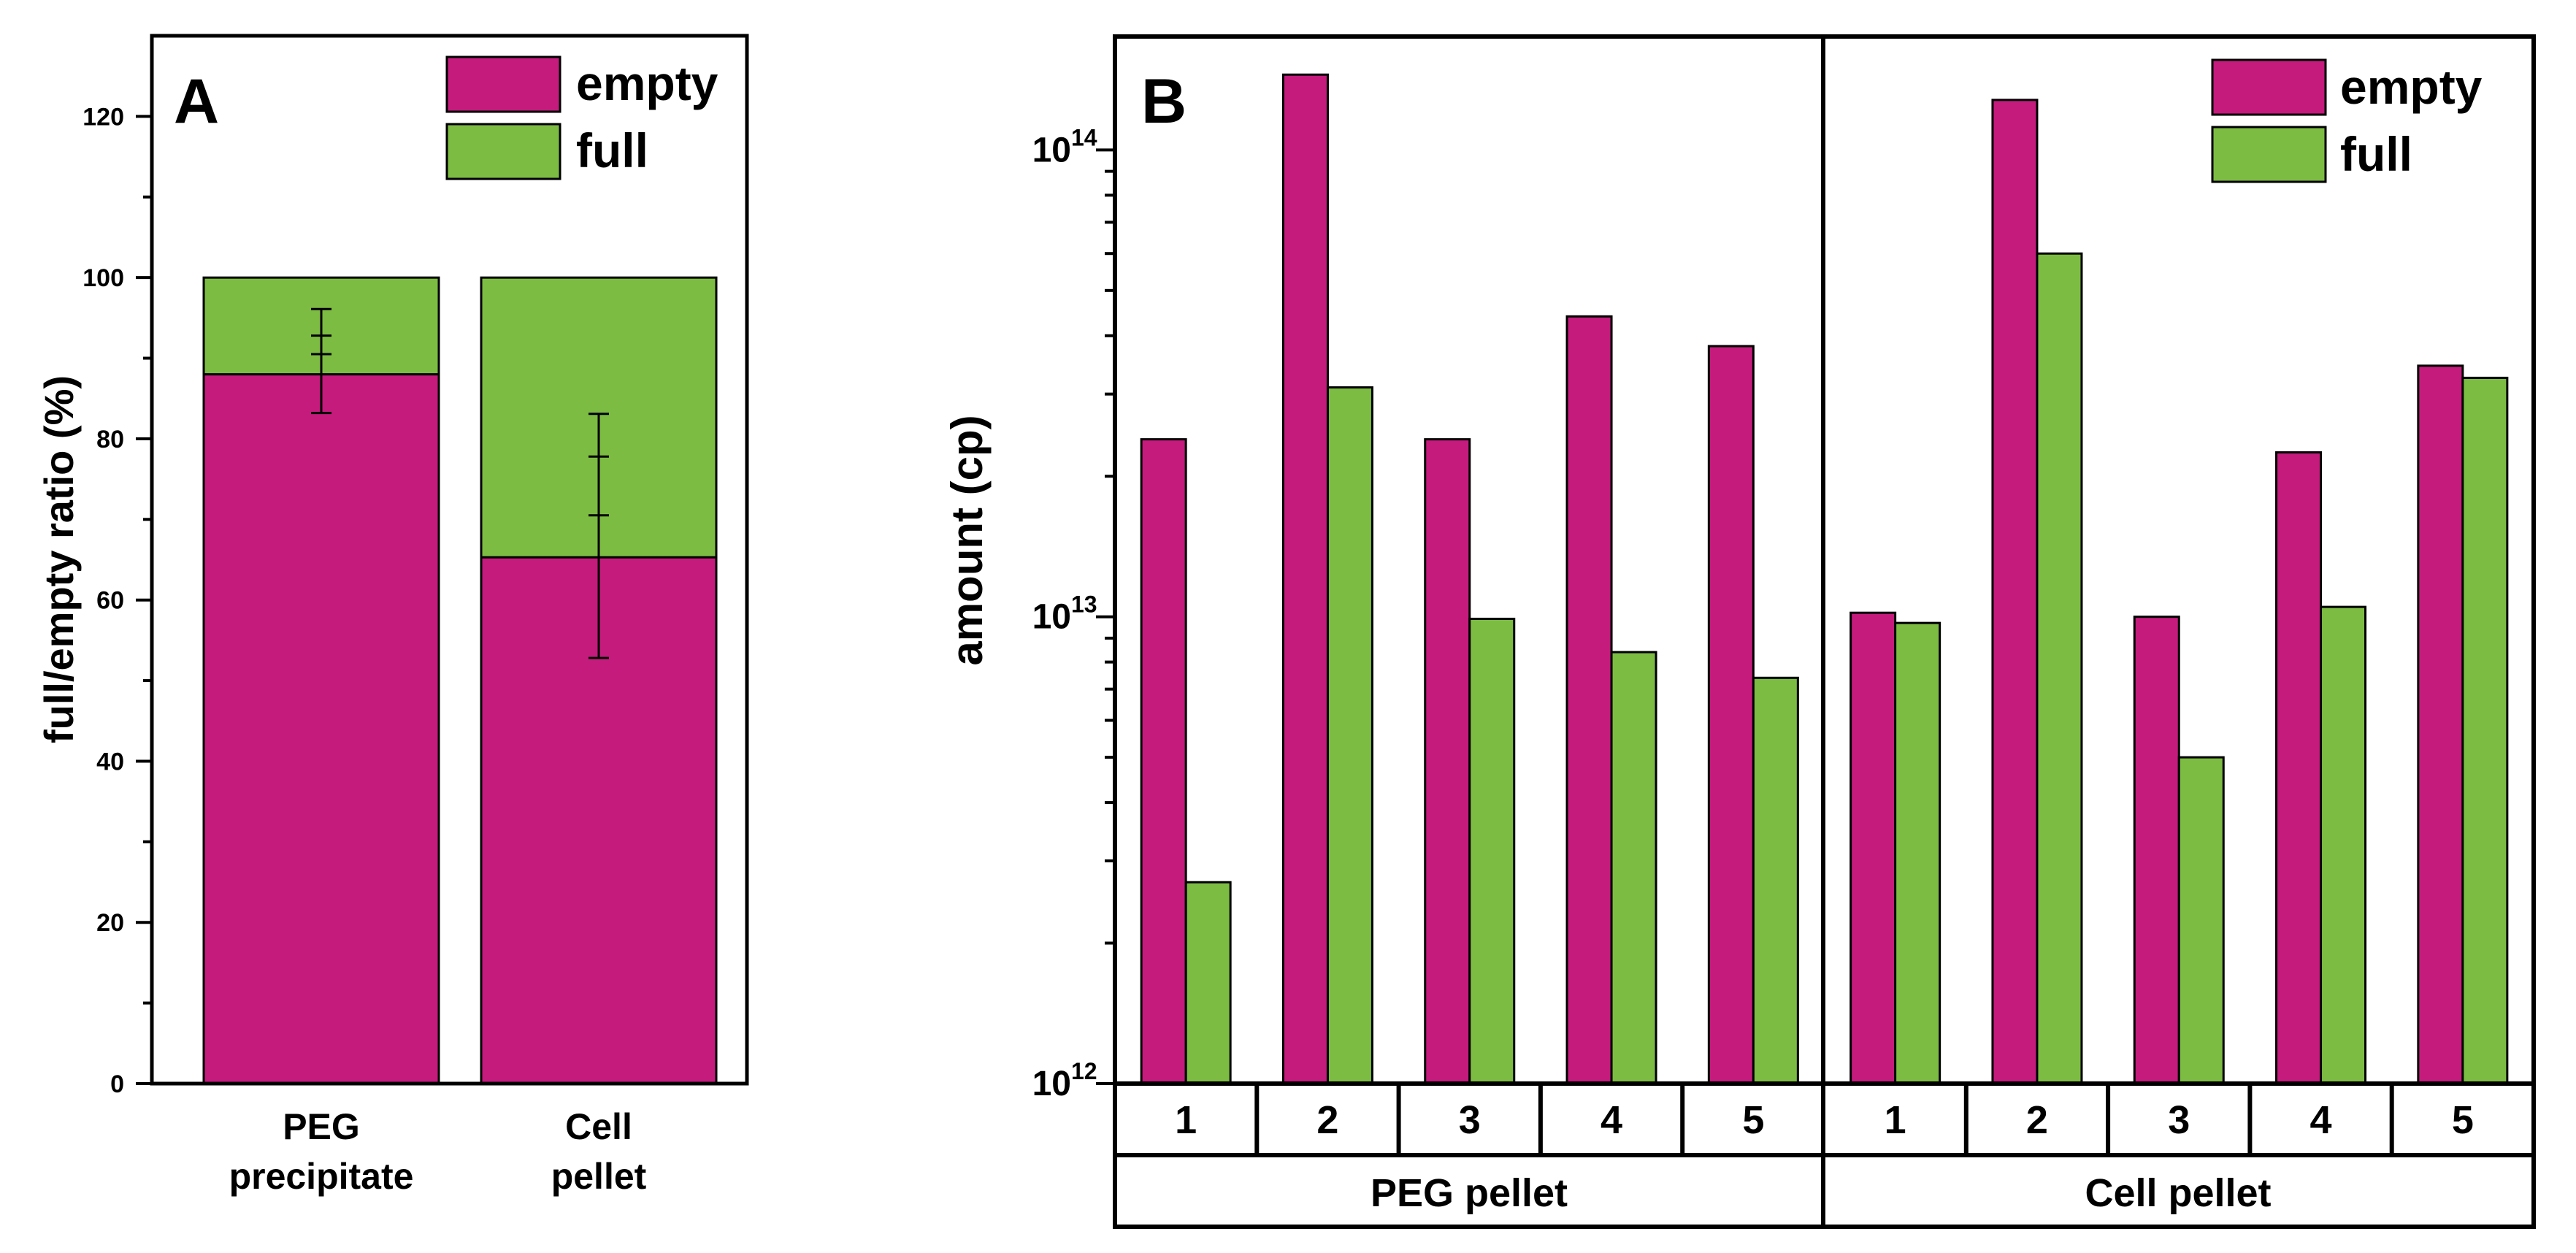 Image resolution: width=2576 pixels, height=1253 pixels. What do you see at coordinates (103, 278) in the screenshot?
I see `y-tick-label: 100` at bounding box center [103, 278].